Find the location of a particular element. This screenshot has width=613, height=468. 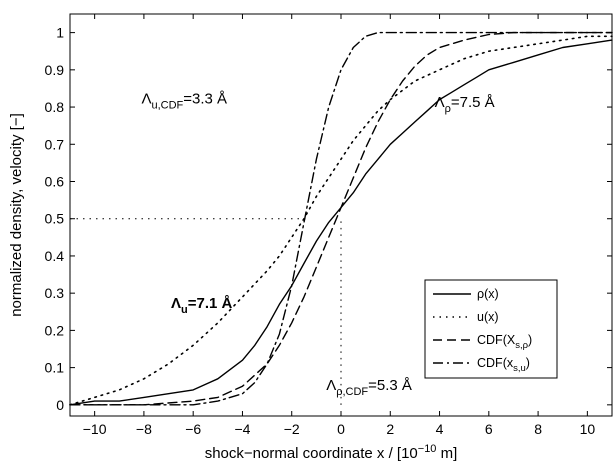

x-tick-label: −2 is located at coordinates (292, 429).